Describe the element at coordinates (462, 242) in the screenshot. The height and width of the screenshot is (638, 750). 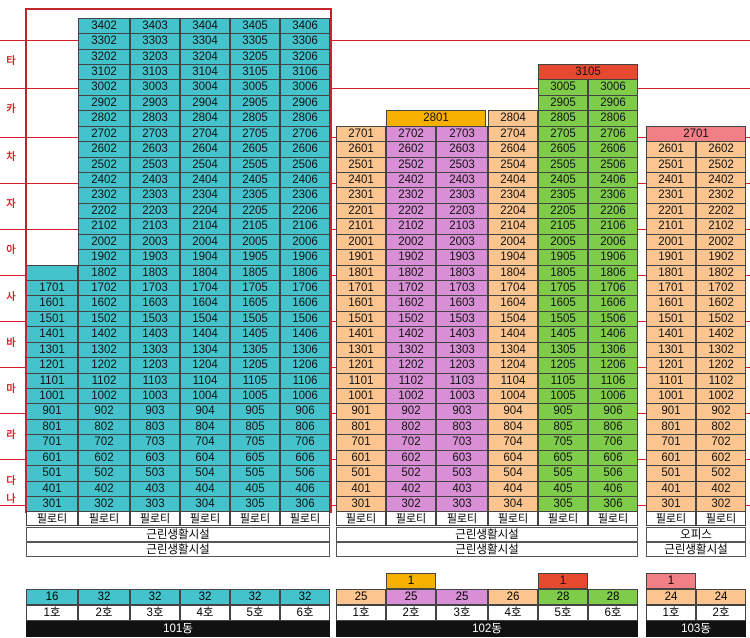
I see `unit-cell: 2003` at that location.